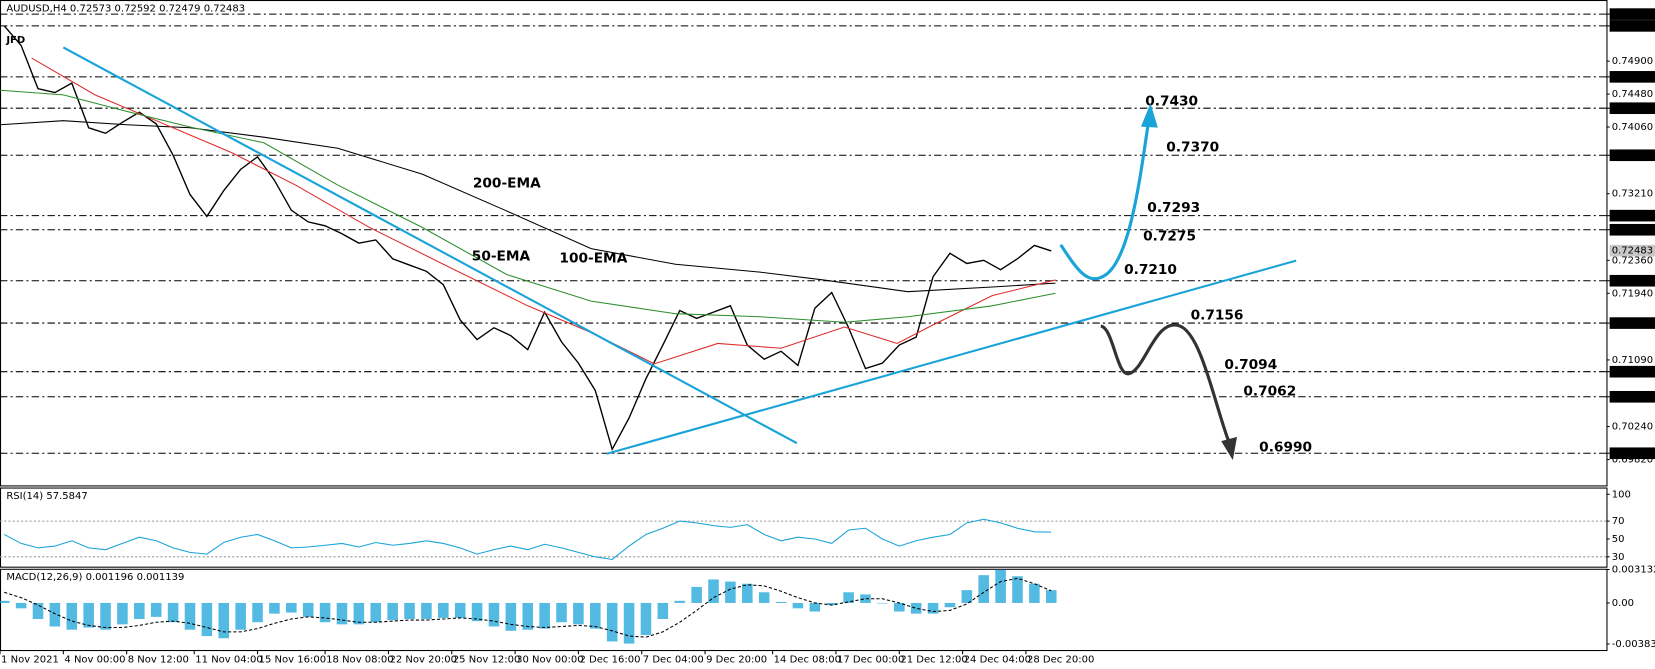  Describe the element at coordinates (507, 184) in the screenshot. I see `ema-label: 200-EMA` at that location.